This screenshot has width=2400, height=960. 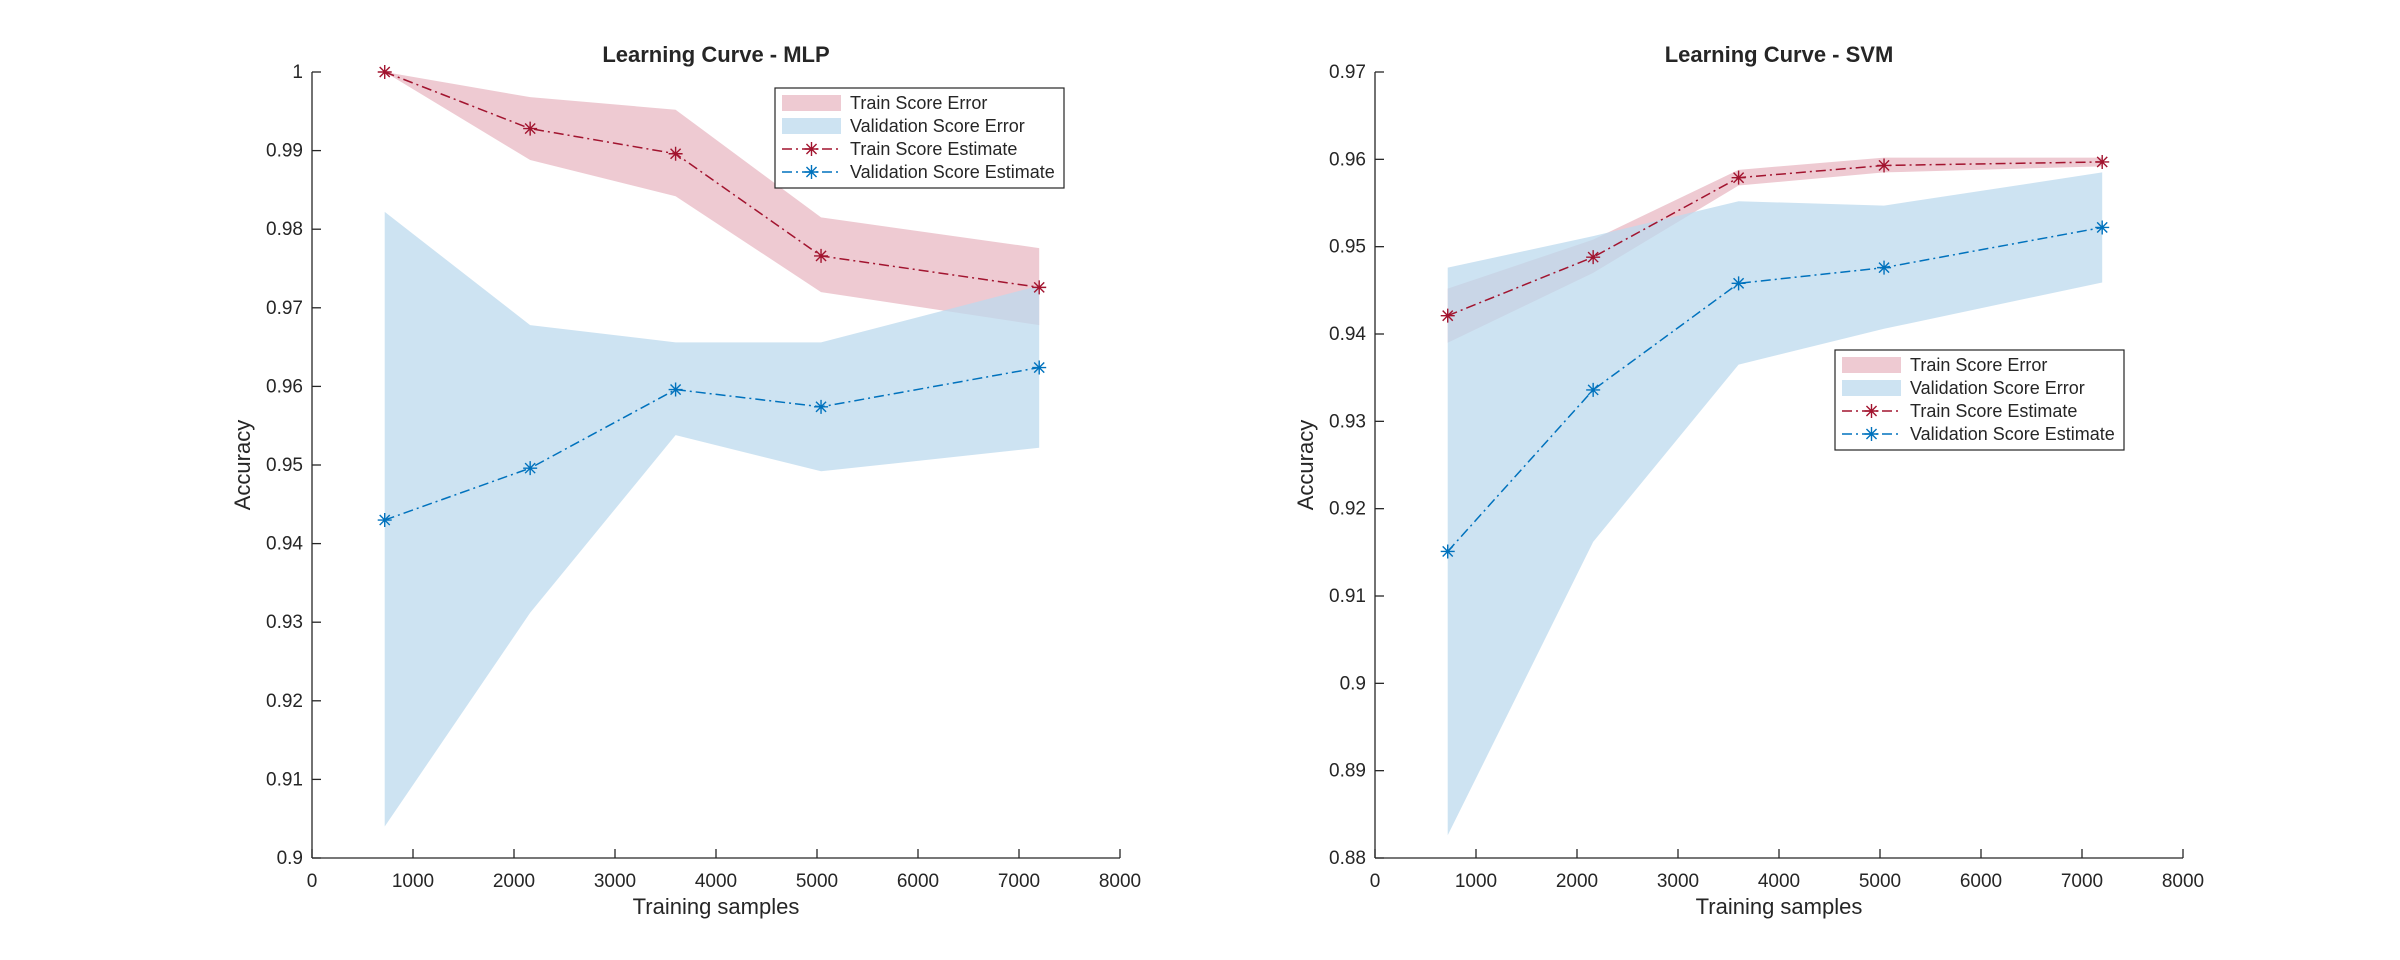 What do you see at coordinates (284, 151) in the screenshot?
I see `y-tick-label: 0.99` at bounding box center [284, 151].